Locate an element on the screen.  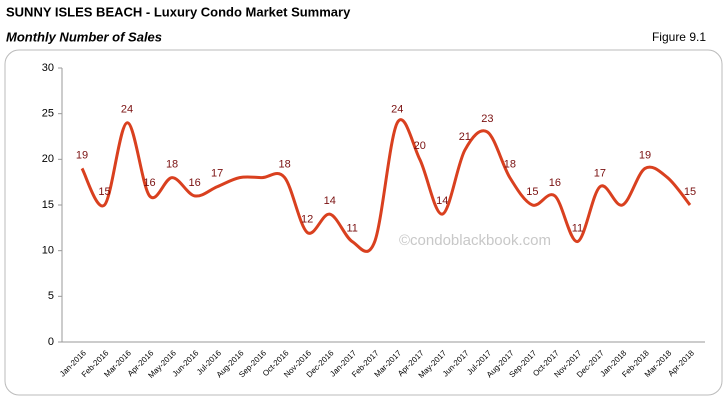
y-tick-label: 10 is located at coordinates (48, 251).